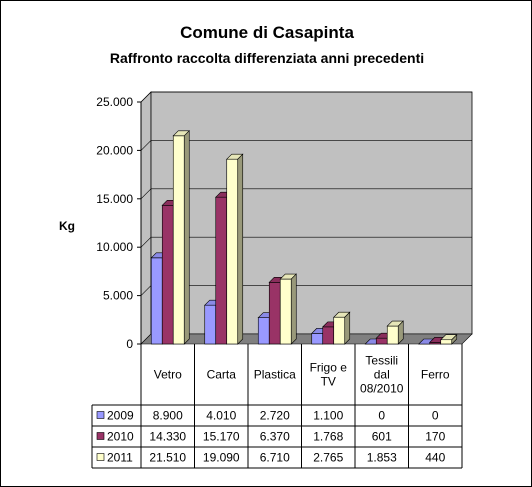 The height and width of the screenshot is (487, 532). I want to click on y-axis-title: Kg, so click(67, 226).